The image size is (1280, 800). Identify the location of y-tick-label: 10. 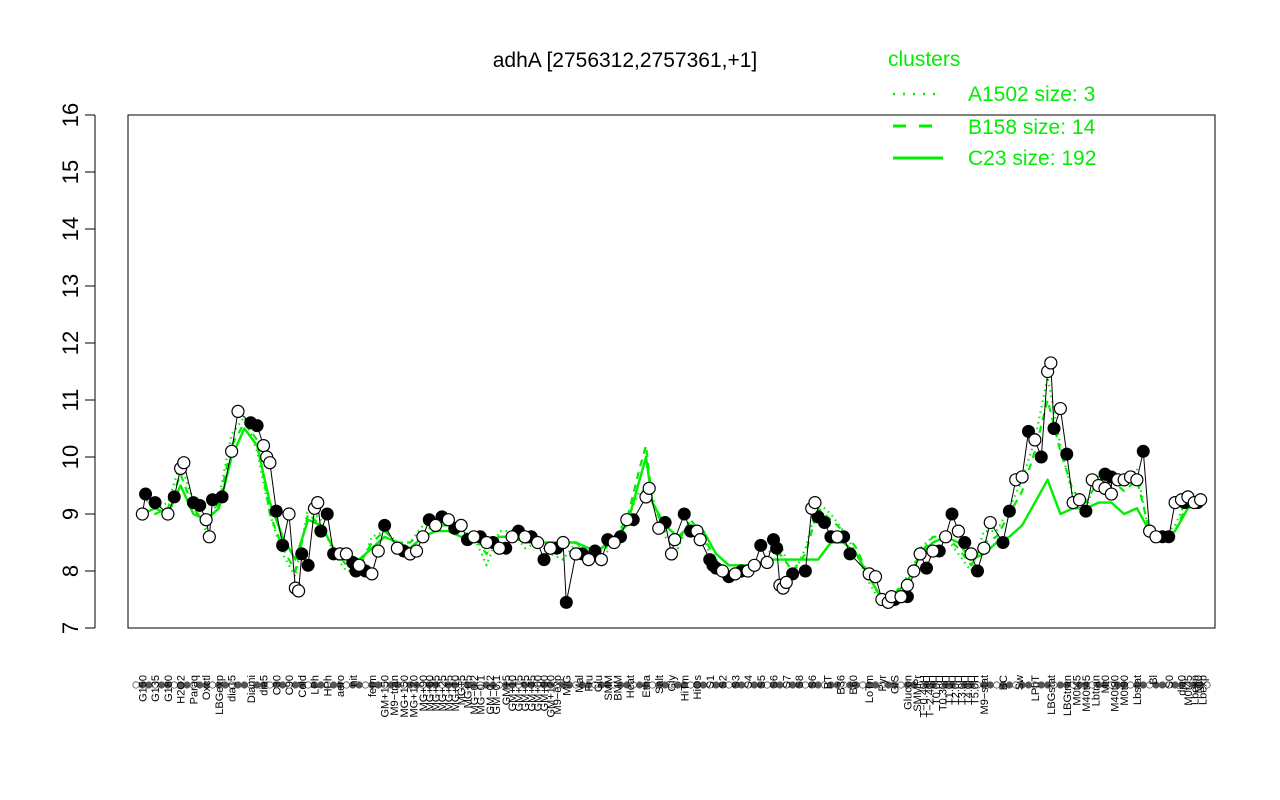
(70, 457).